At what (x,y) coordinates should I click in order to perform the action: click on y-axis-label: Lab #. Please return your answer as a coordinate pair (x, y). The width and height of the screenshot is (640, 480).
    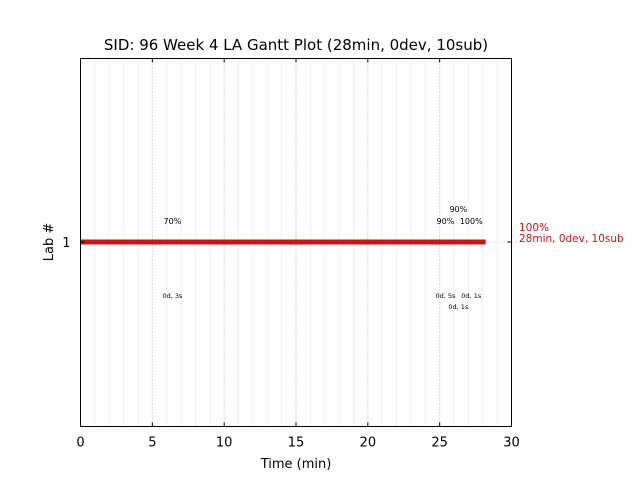
    Looking at the image, I should click on (49, 242).